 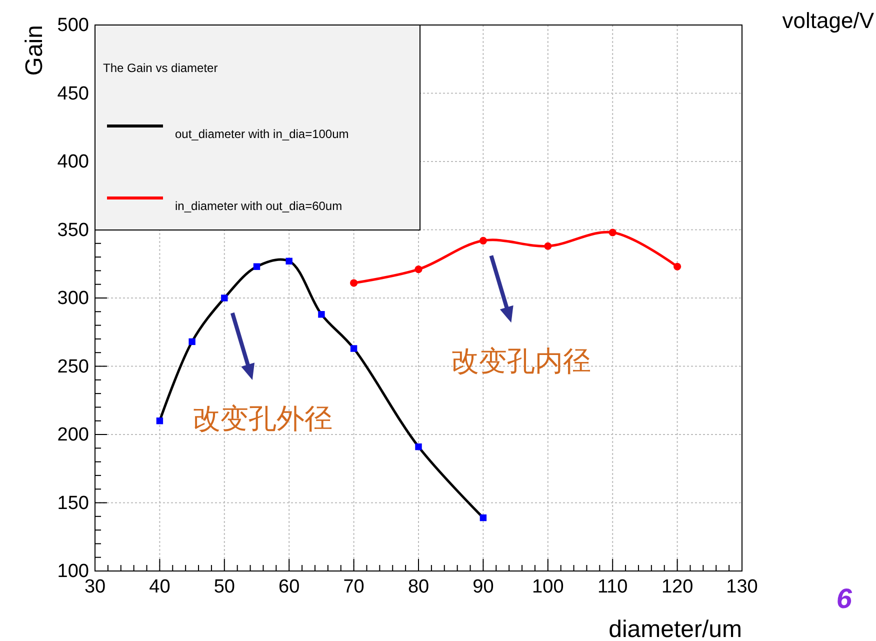 I want to click on x-tick-label: 50, so click(x=224, y=587).